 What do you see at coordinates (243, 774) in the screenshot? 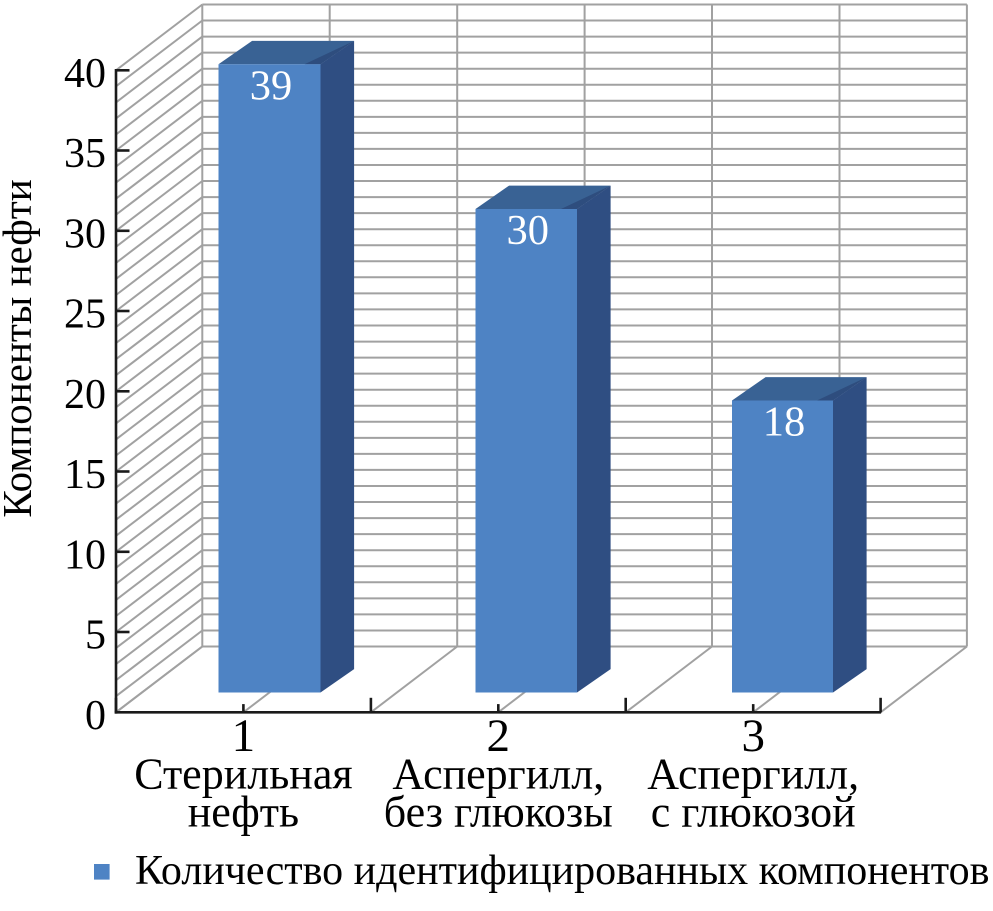
I see `svg-text: Стерильная` at bounding box center [243, 774].